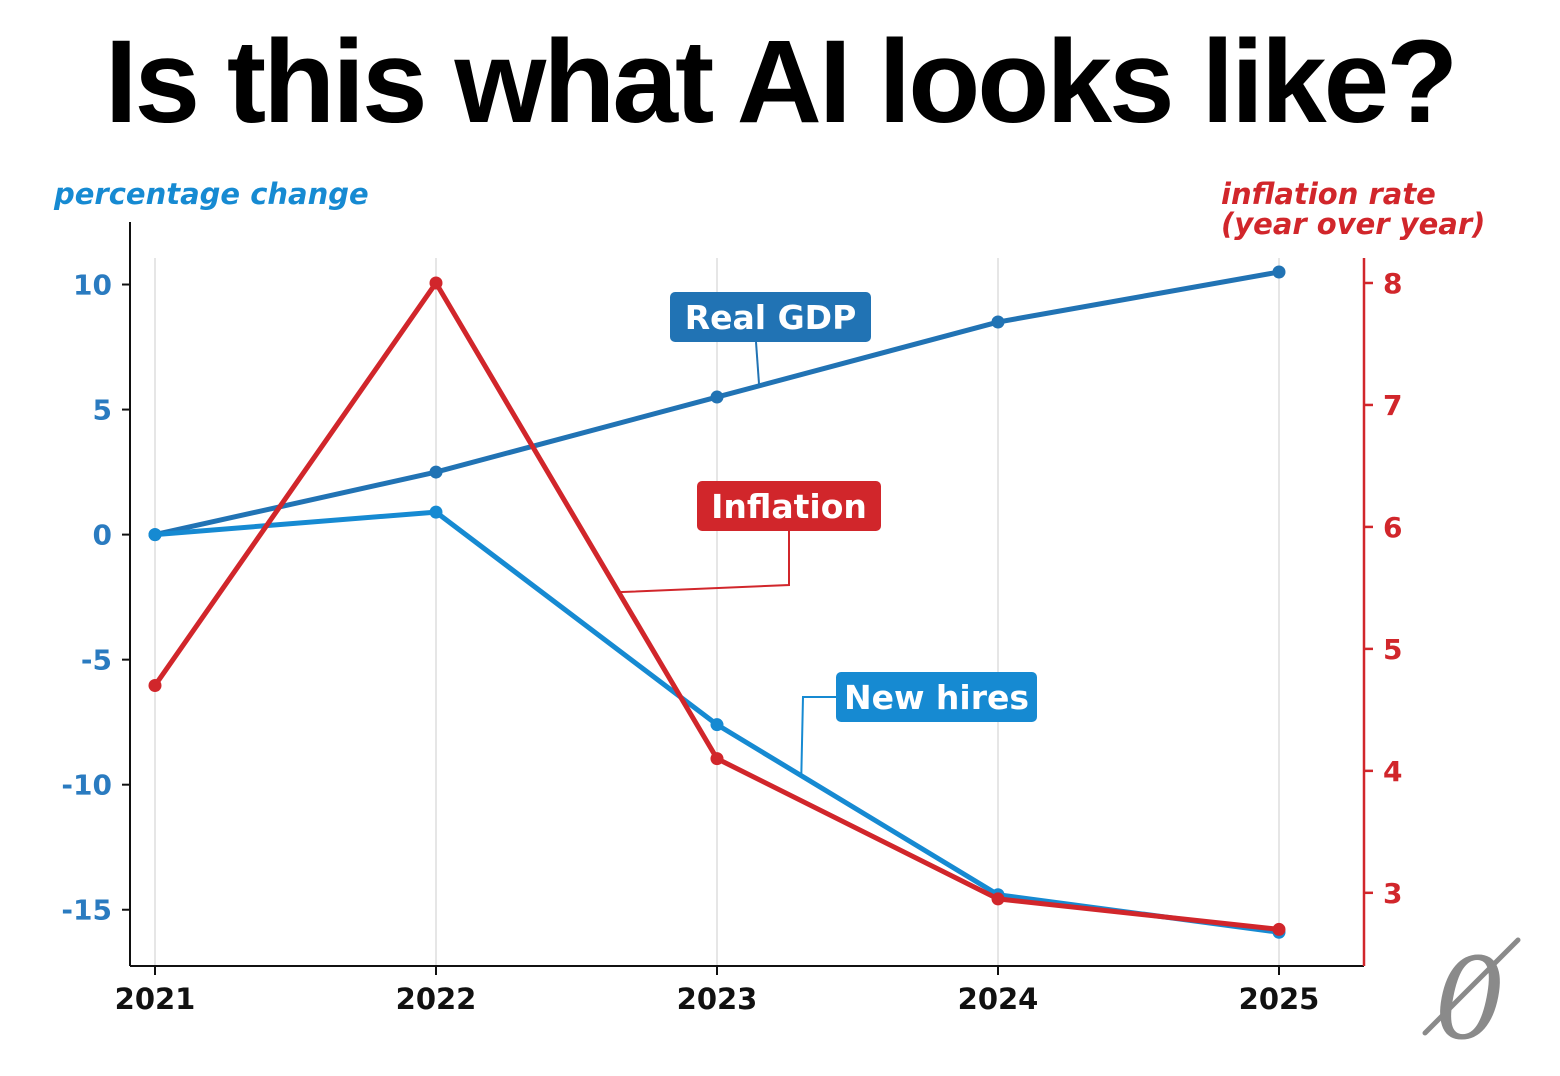 The height and width of the screenshot is (1076, 1560). What do you see at coordinates (717, 725) in the screenshot?
I see `point-new-hires-2023` at bounding box center [717, 725].